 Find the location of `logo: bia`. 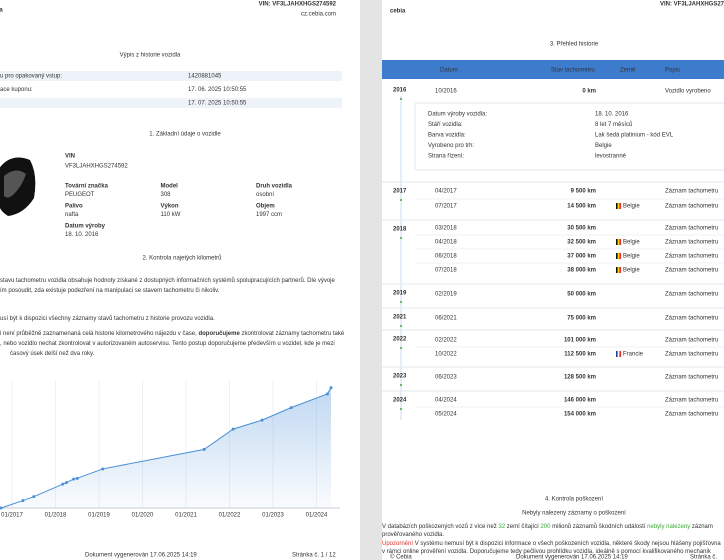

logo: bia is located at coordinates (1, 11).